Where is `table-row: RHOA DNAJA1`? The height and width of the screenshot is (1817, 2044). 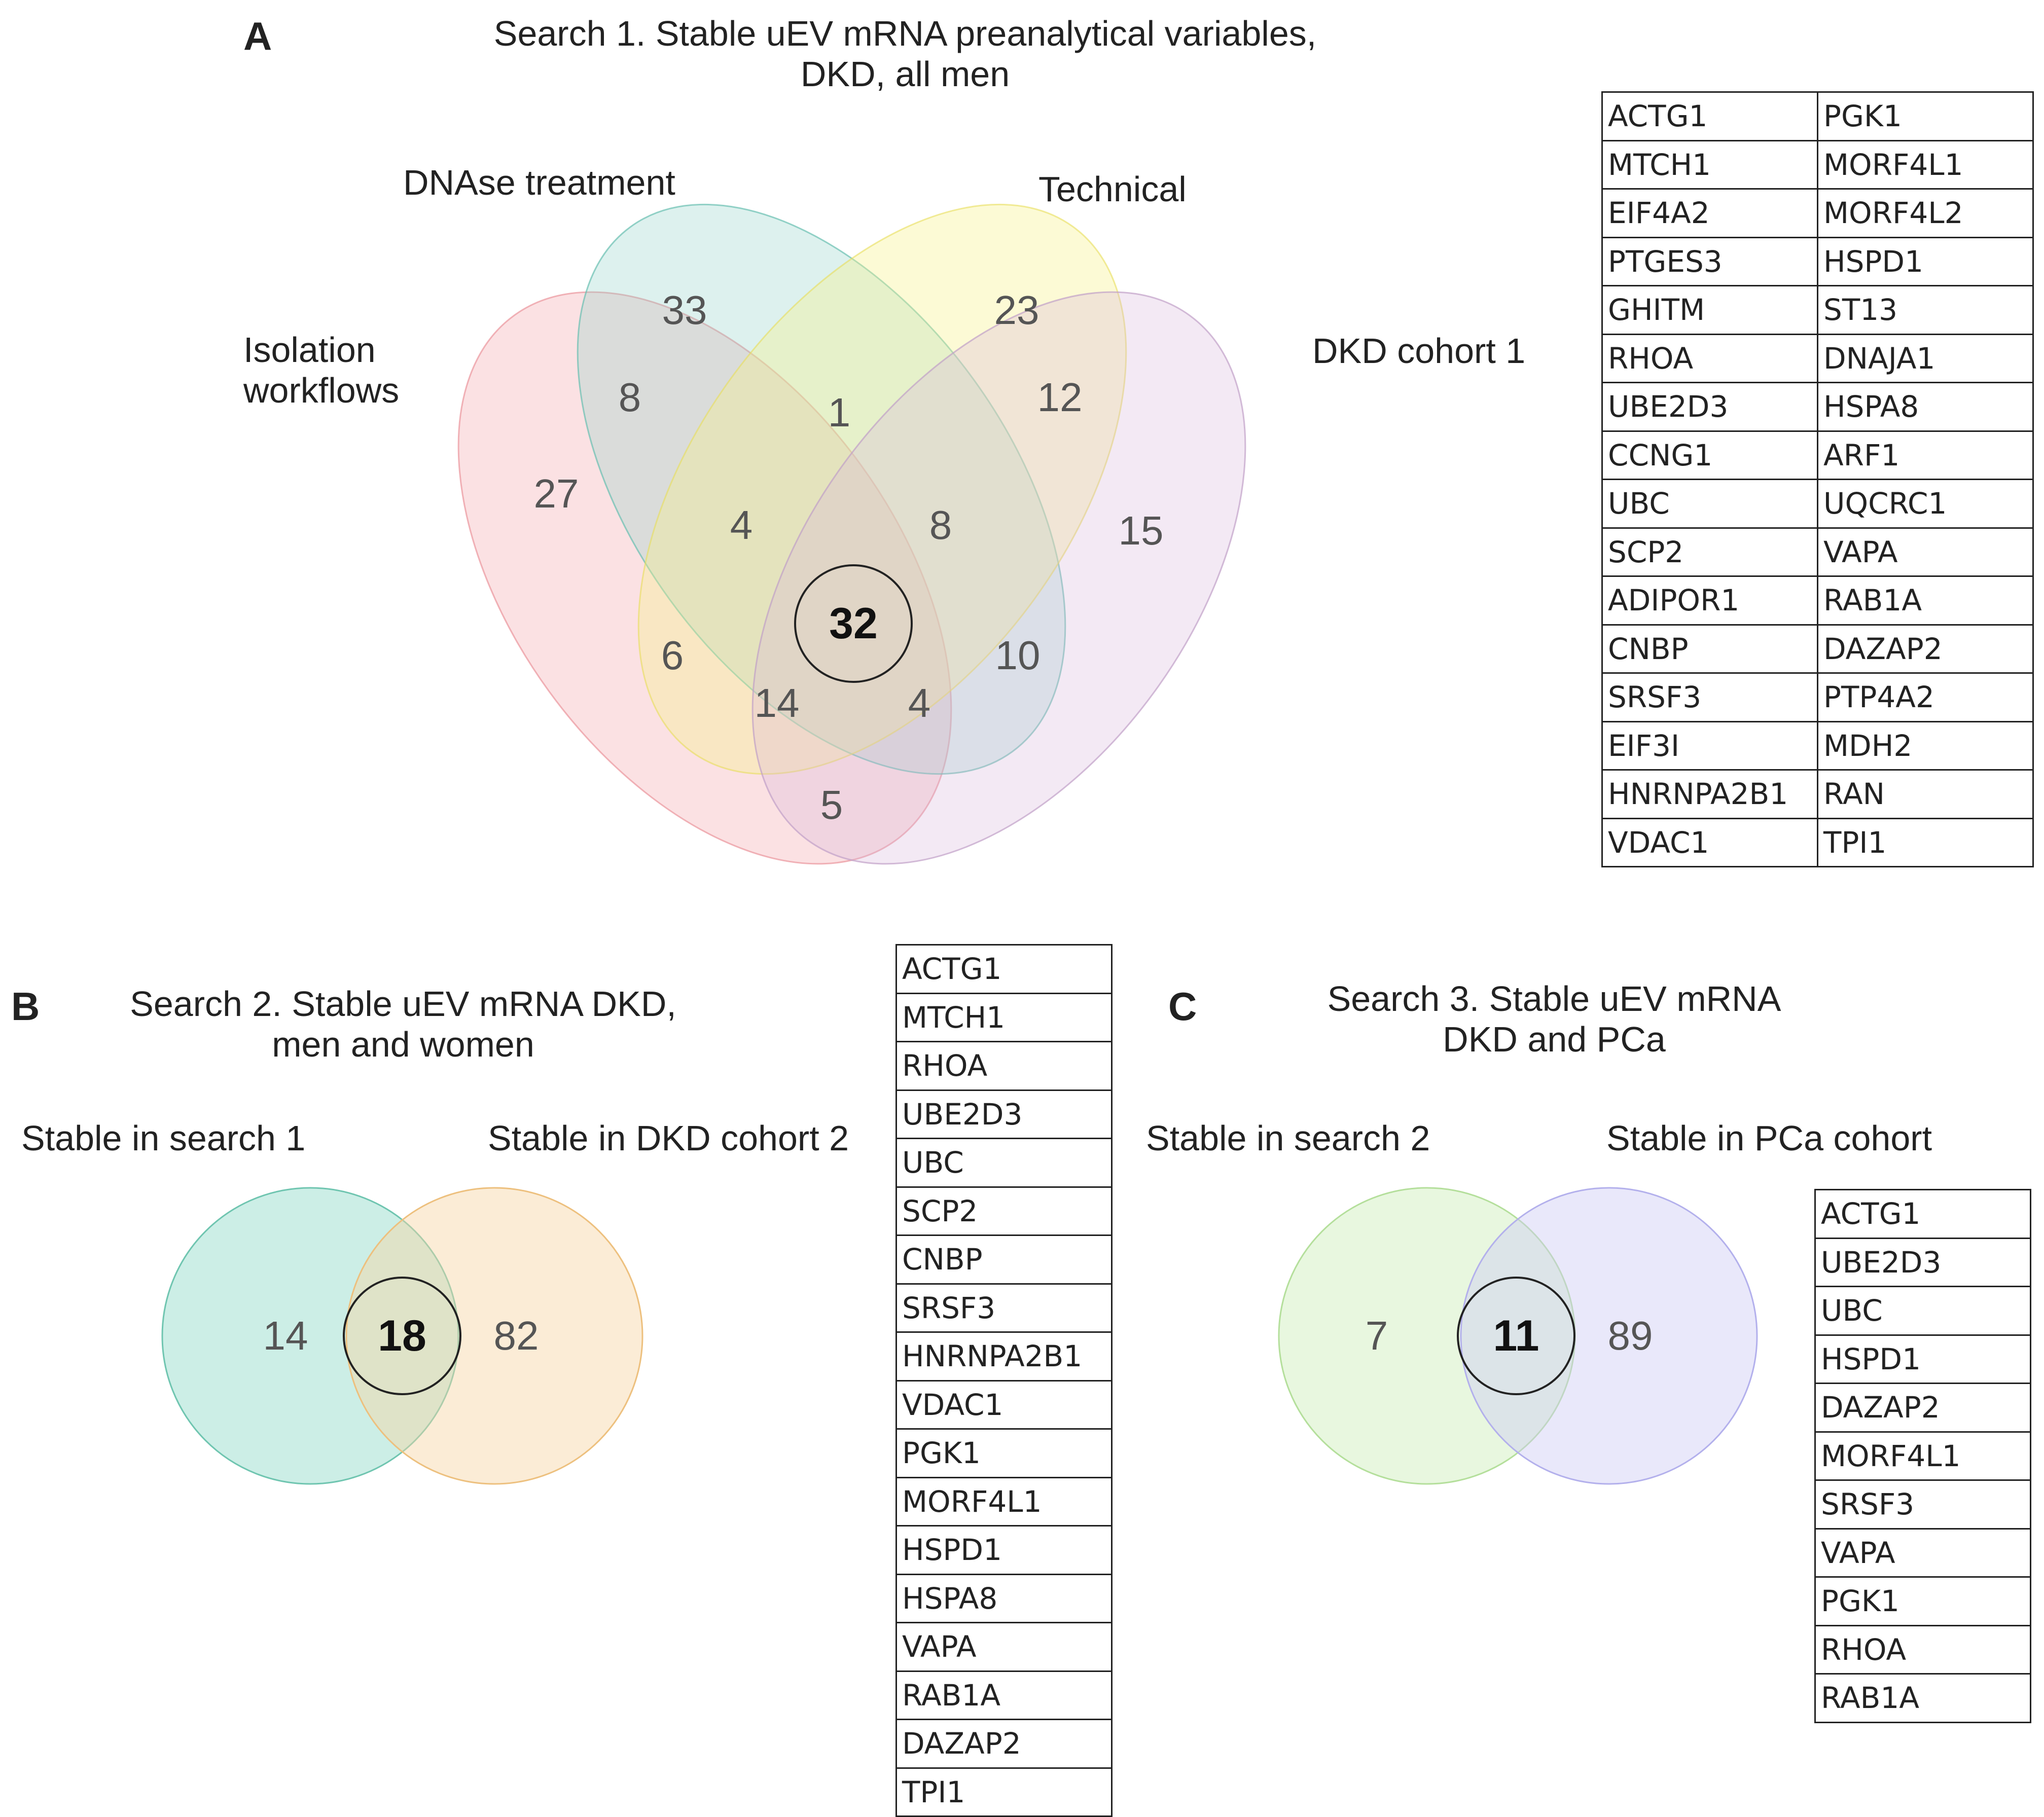 table-row: RHOA DNAJA1 is located at coordinates (1817, 358).